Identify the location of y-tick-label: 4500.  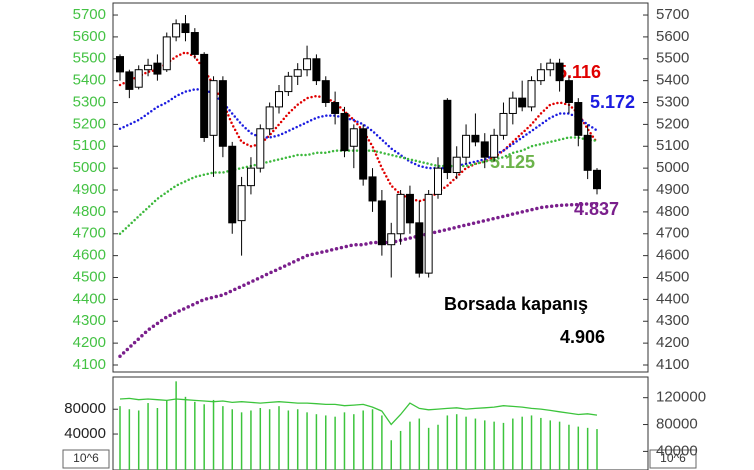
(89, 276).